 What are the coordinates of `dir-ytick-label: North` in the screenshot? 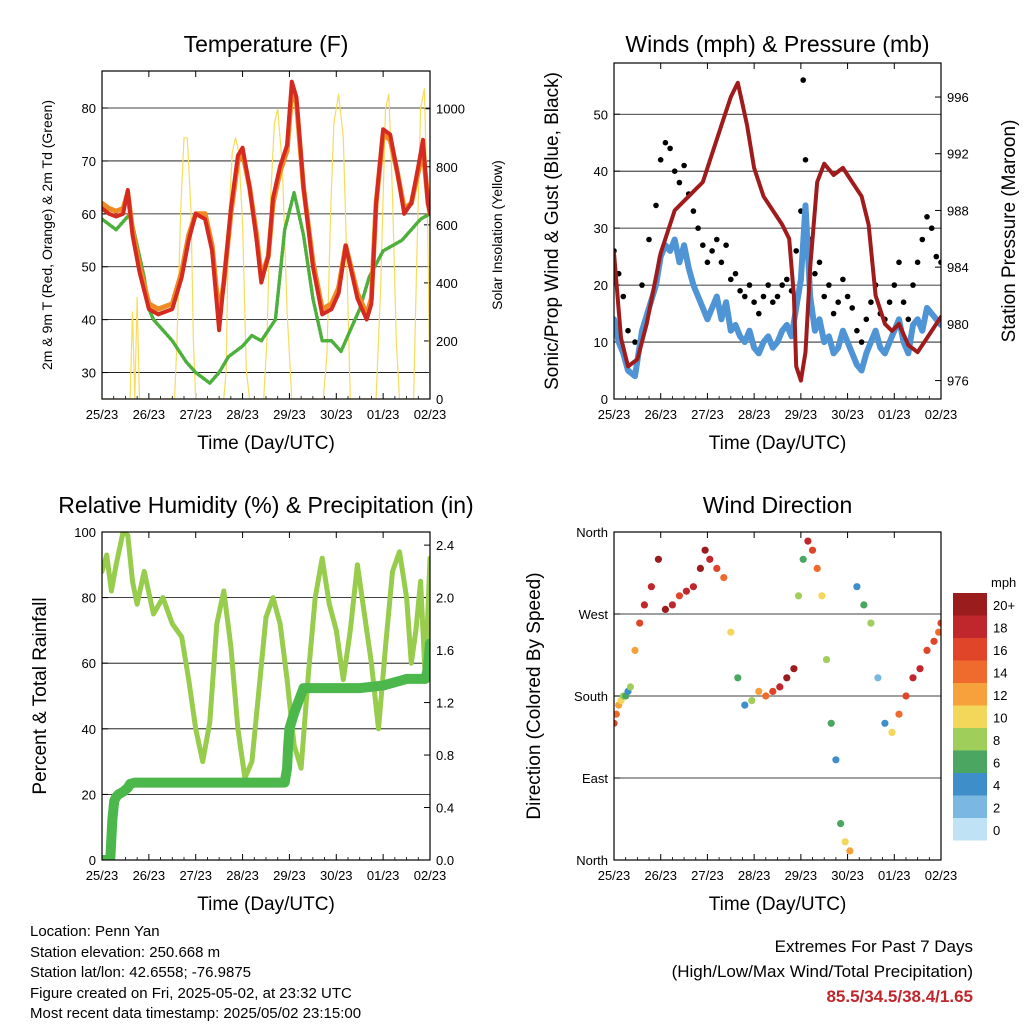 It's located at (592, 532).